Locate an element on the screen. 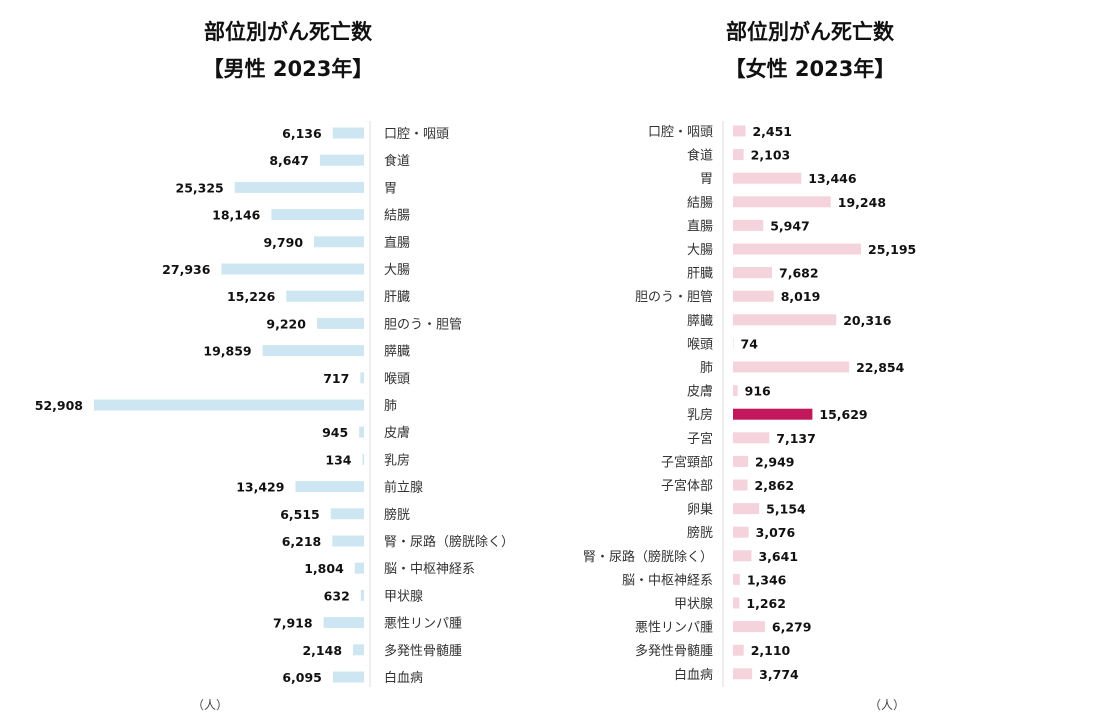 This screenshot has width=1098, height=727. female-value-label: 2,451 is located at coordinates (772, 131).